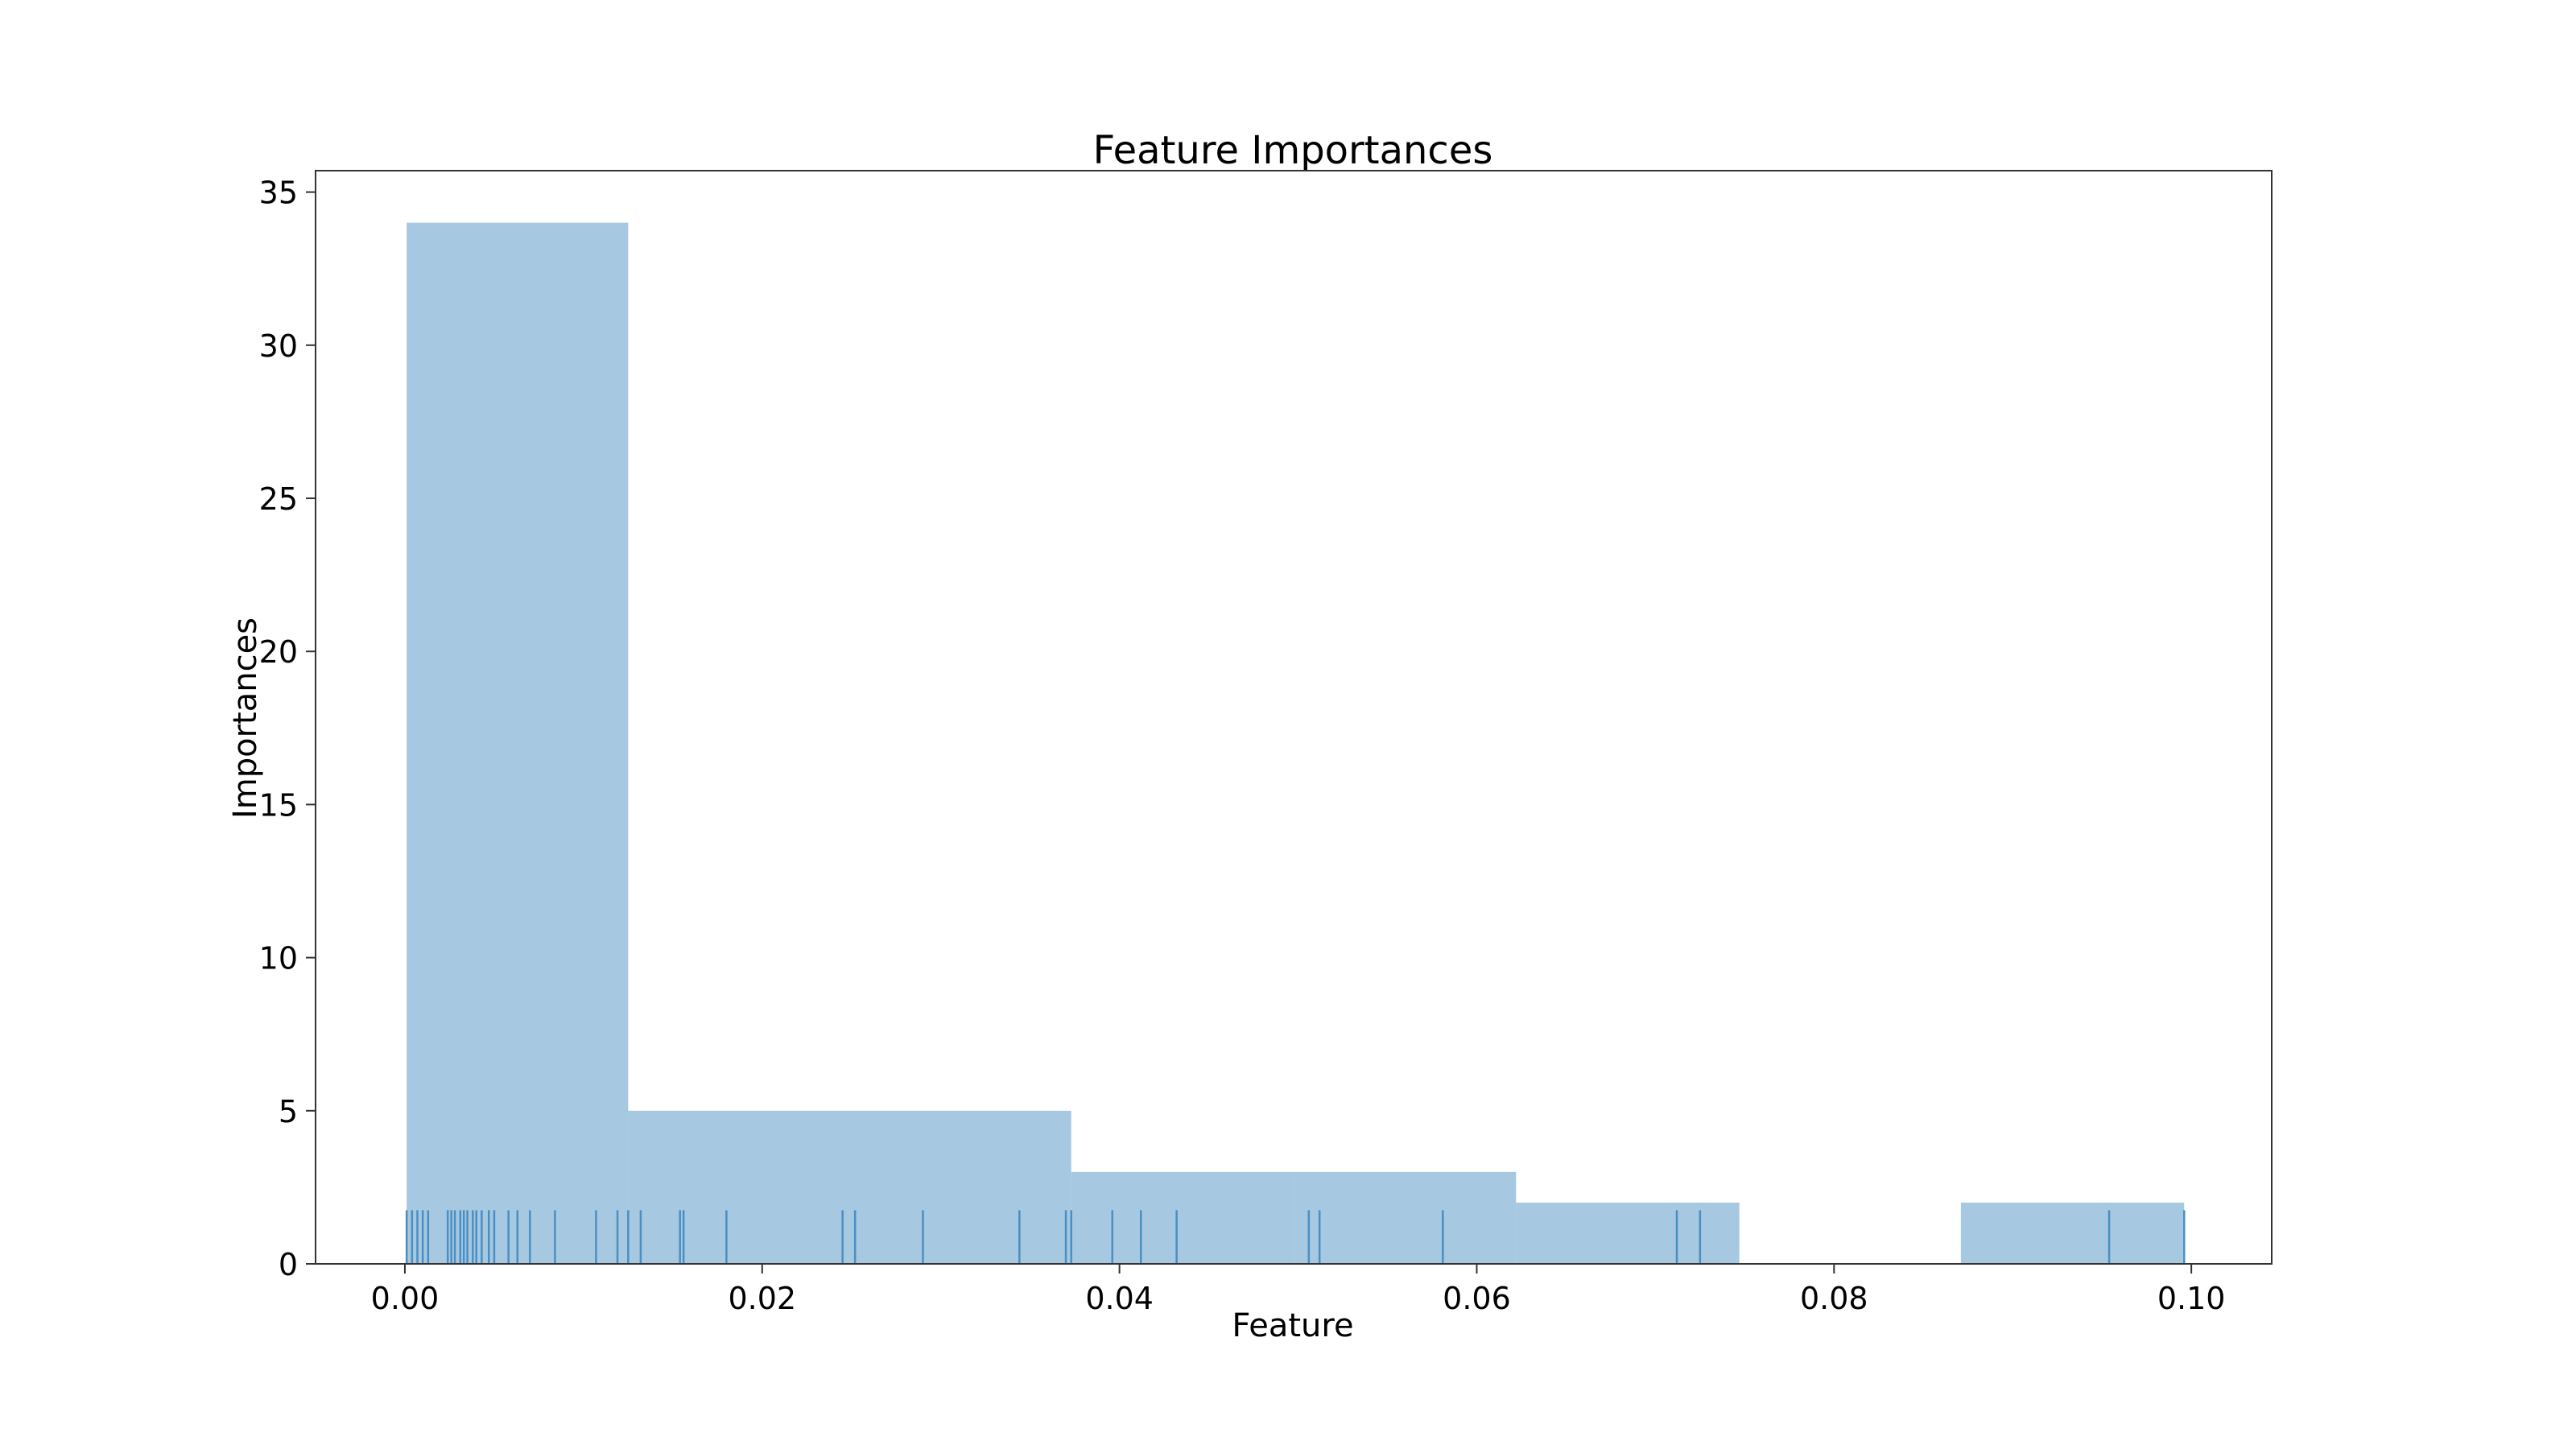 This screenshot has height=1449, width=2576. Describe the element at coordinates (1292, 1325) in the screenshot. I see `x-axis-label: Feature` at that location.